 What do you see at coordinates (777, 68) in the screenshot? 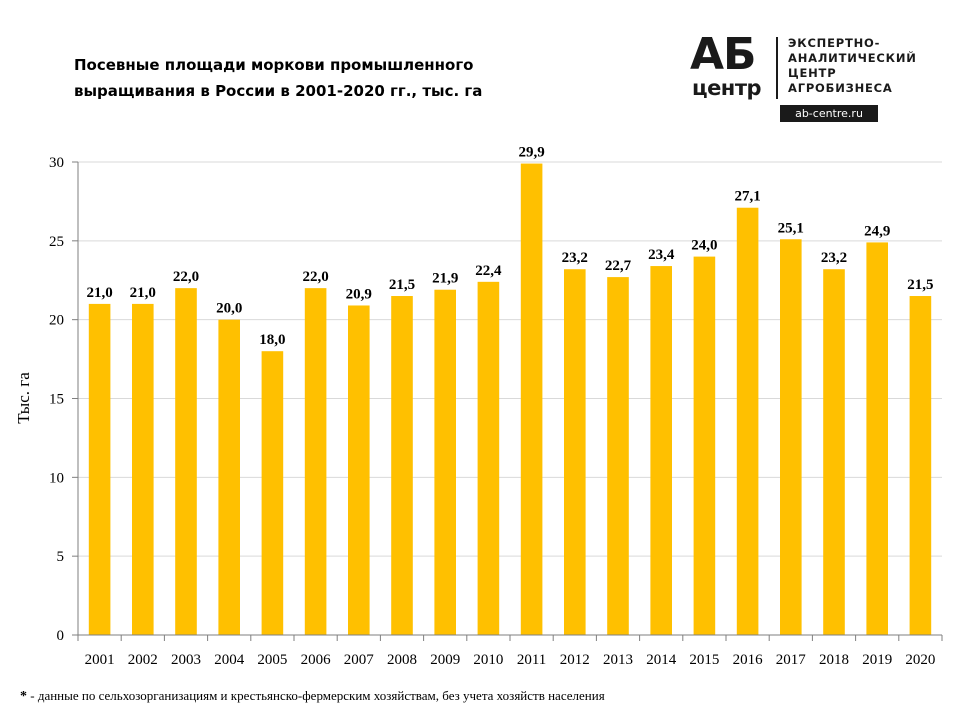
I see `logo-divider` at bounding box center [777, 68].